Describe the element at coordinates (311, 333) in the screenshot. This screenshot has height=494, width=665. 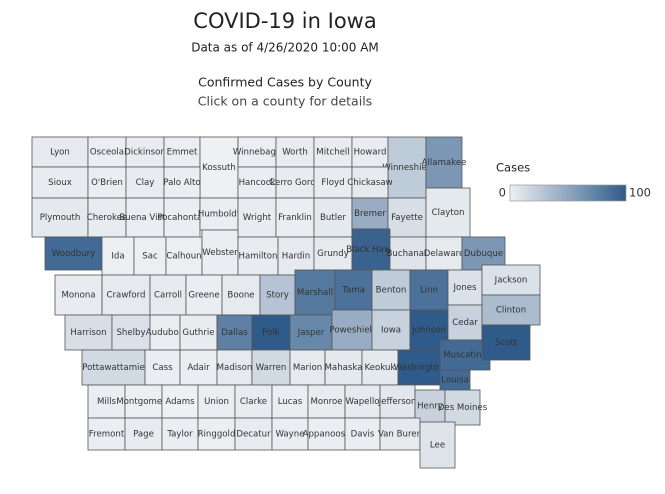
I see `county-label: Jasper` at that location.